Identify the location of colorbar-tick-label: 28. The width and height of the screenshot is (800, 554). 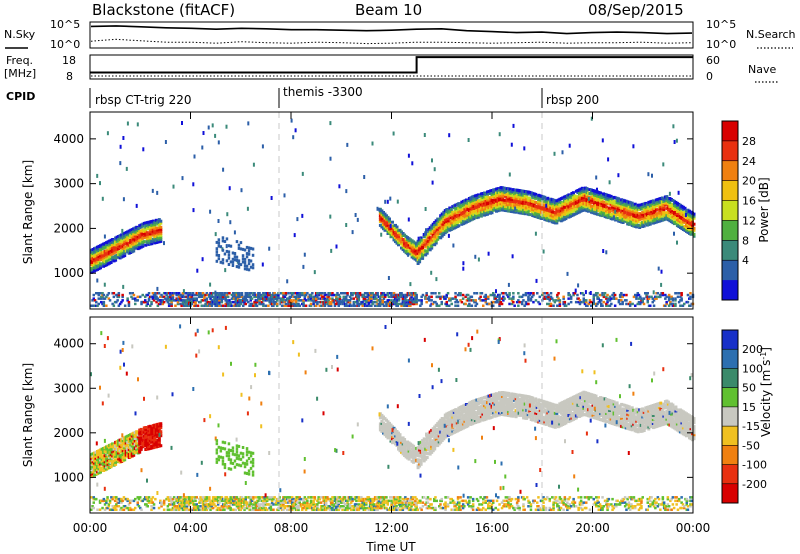
(749, 141).